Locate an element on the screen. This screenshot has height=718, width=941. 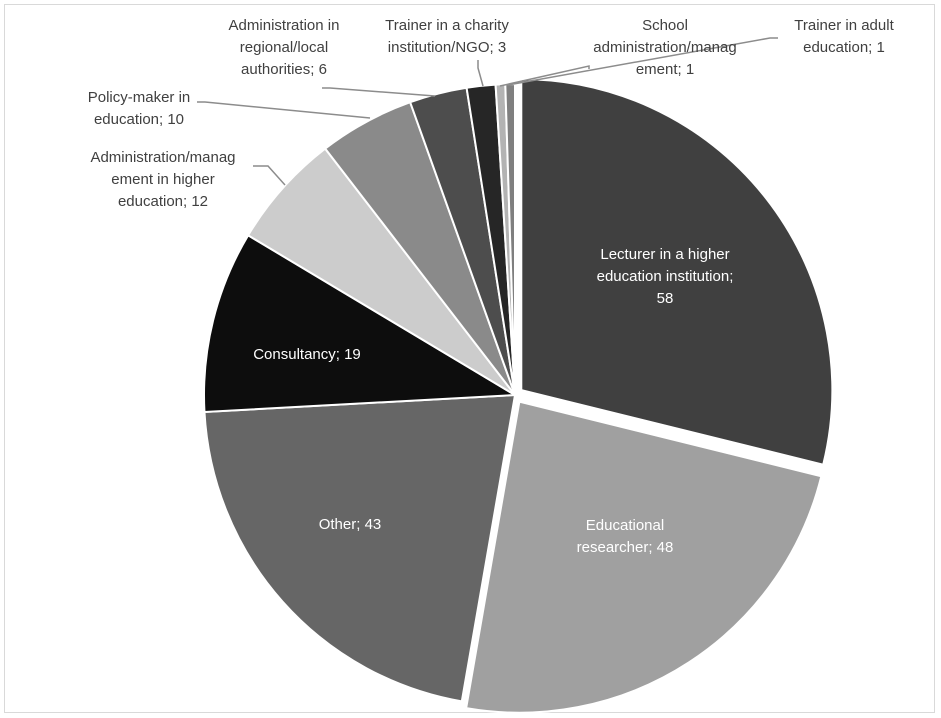
slice-label-line: administration/manag is located at coordinates (664, 47).